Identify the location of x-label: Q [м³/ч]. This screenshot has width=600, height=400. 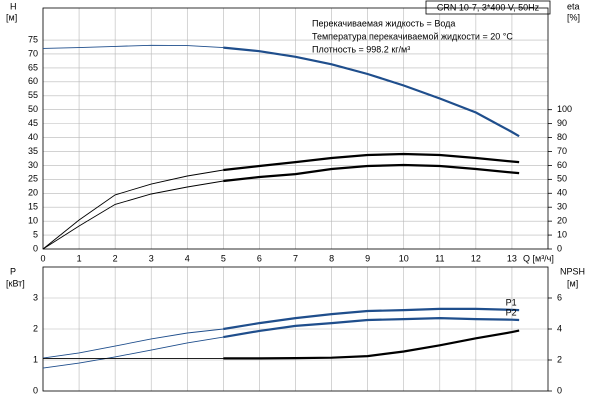
(538, 258).